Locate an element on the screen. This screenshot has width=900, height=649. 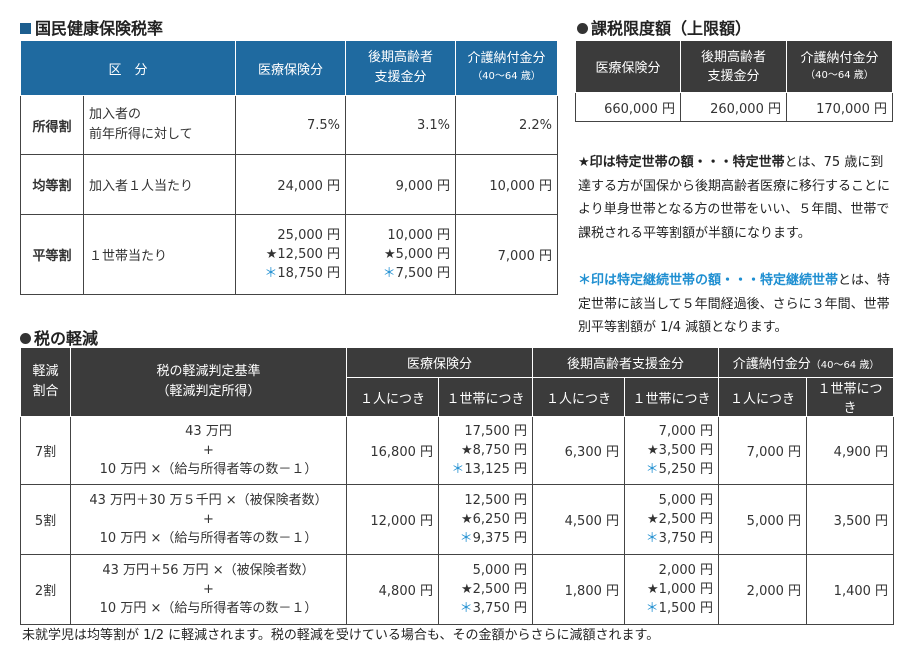
care-per-household: 1,400 円 is located at coordinates (850, 589).